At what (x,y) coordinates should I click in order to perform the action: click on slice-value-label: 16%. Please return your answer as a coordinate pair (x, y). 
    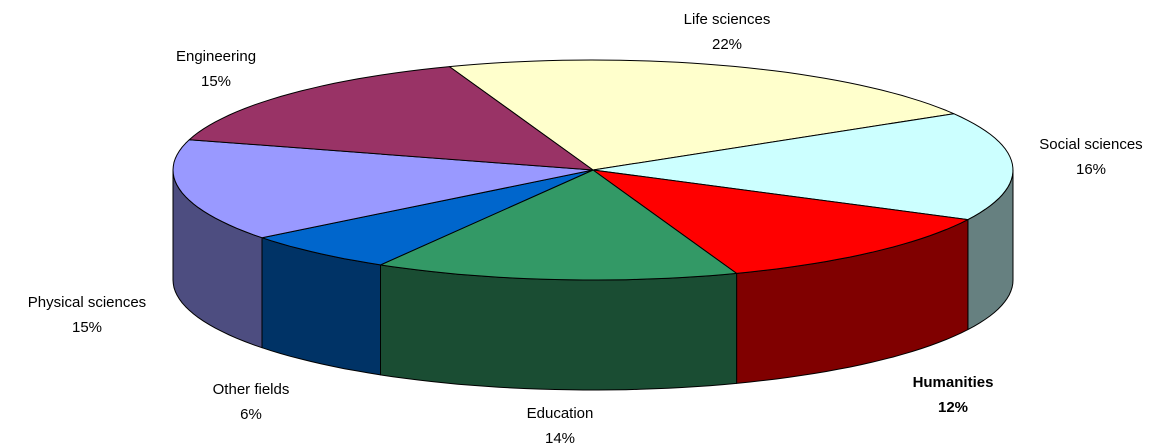
    Looking at the image, I should click on (1091, 169).